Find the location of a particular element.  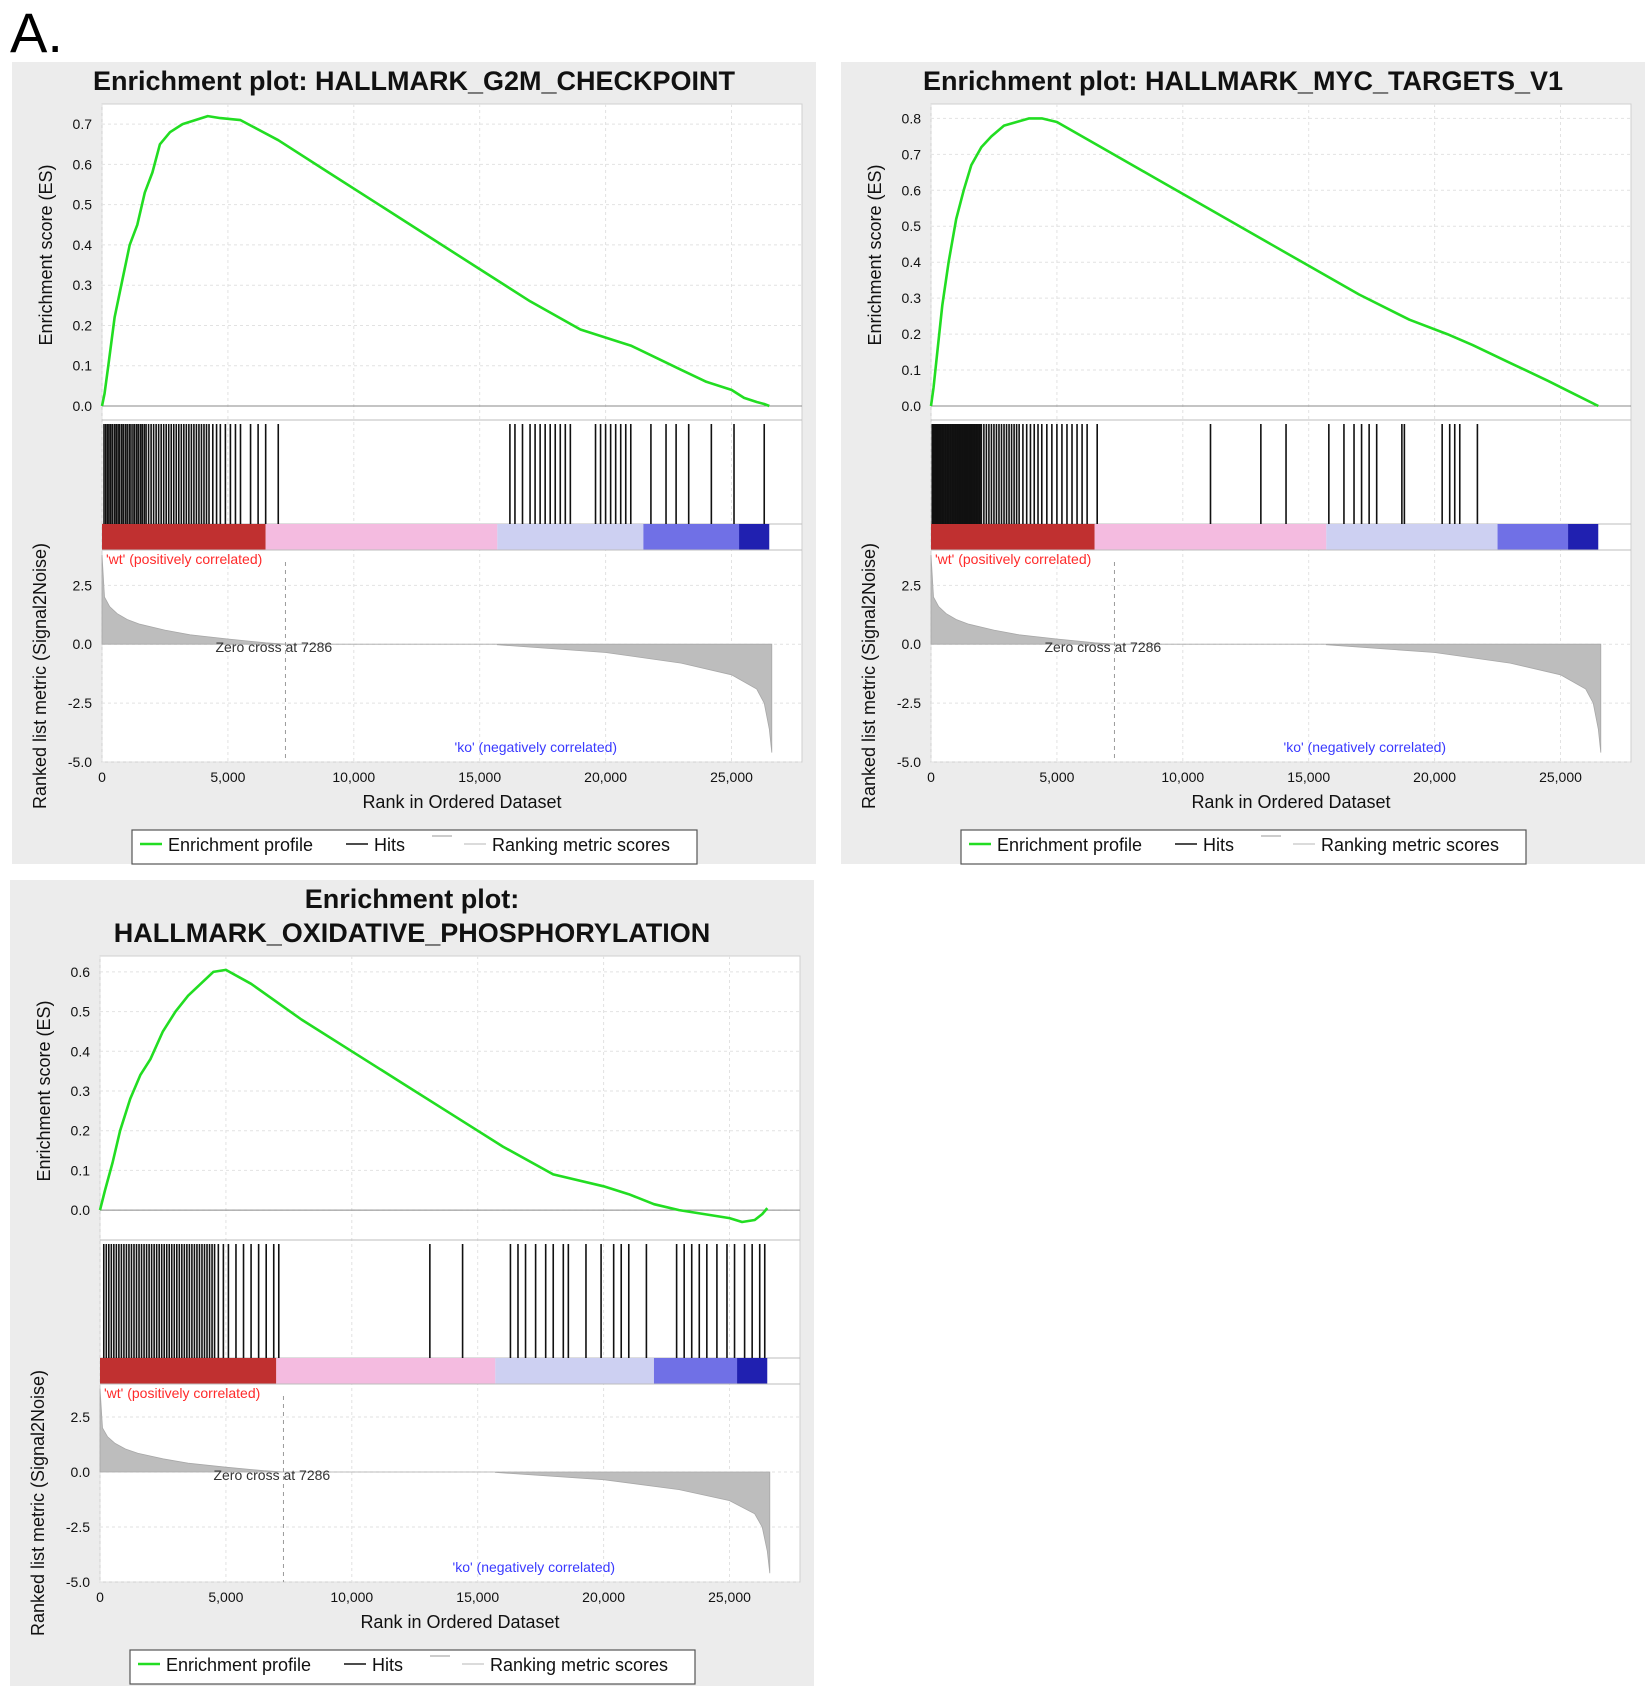

chart-title: Enrichment plot: is located at coordinates (412, 899).